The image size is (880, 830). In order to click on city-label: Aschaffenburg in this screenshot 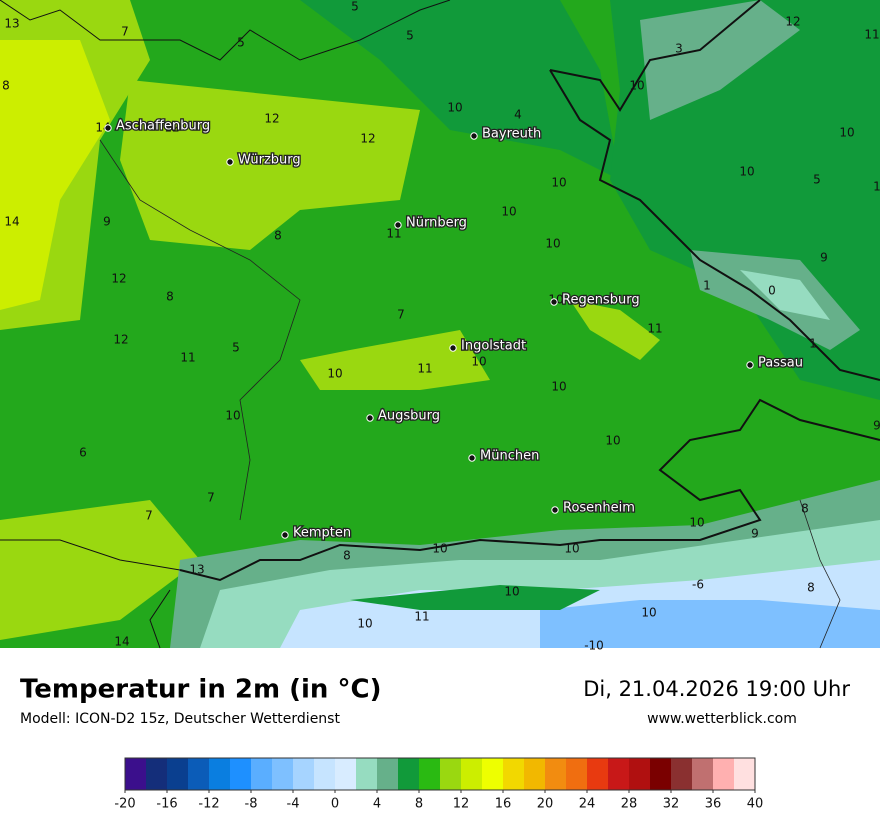, I will do `click(163, 126)`.